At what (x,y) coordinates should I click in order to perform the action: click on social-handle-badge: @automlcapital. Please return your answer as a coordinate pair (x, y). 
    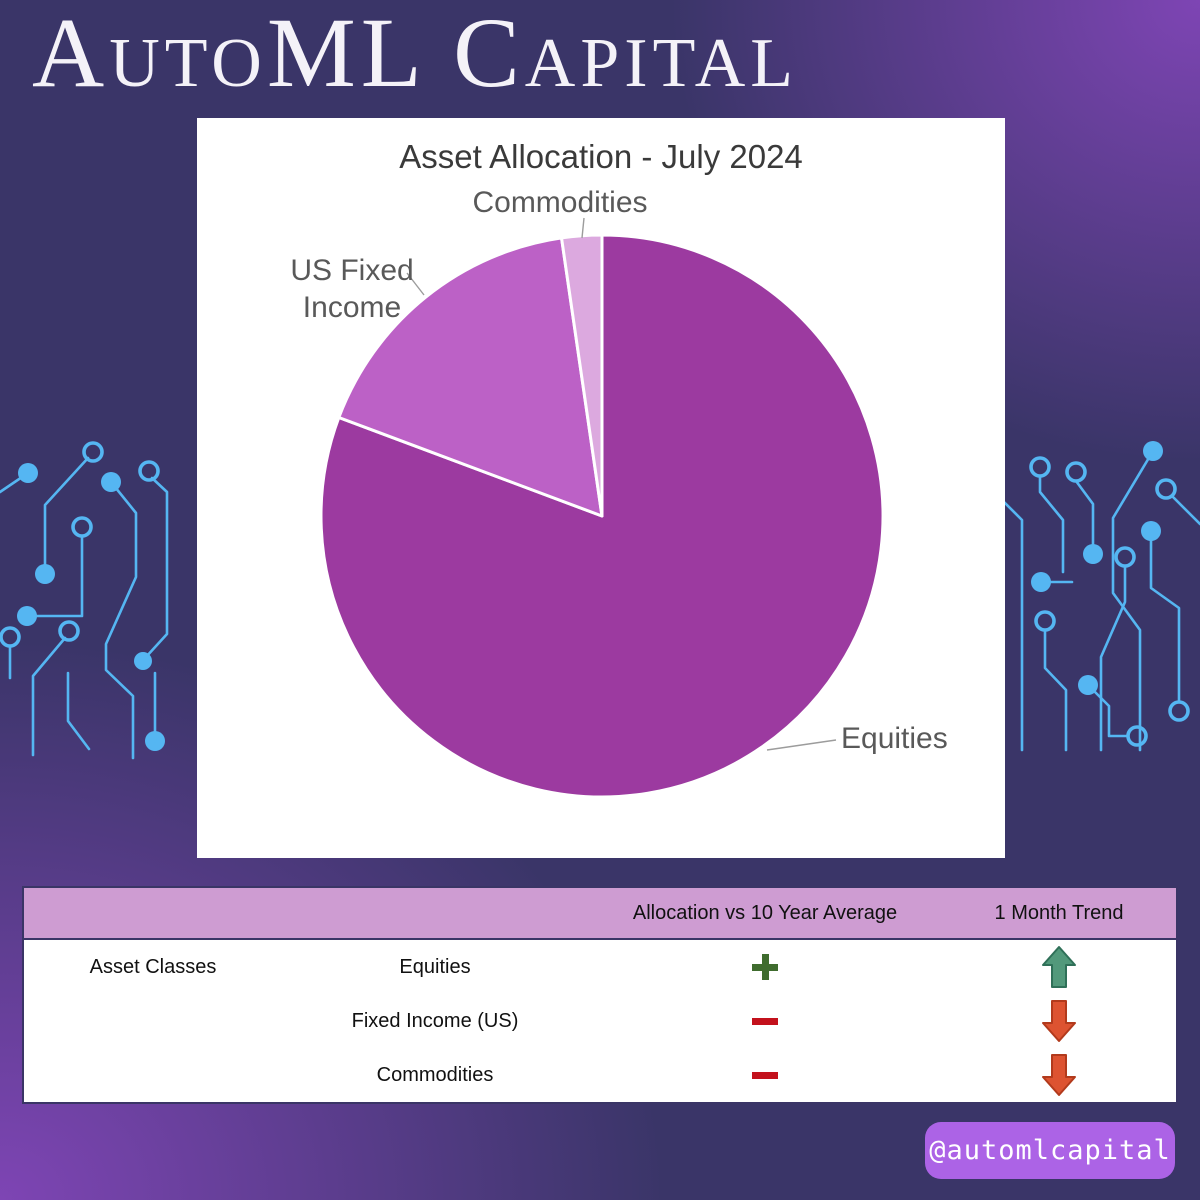
    Looking at the image, I should click on (1050, 1150).